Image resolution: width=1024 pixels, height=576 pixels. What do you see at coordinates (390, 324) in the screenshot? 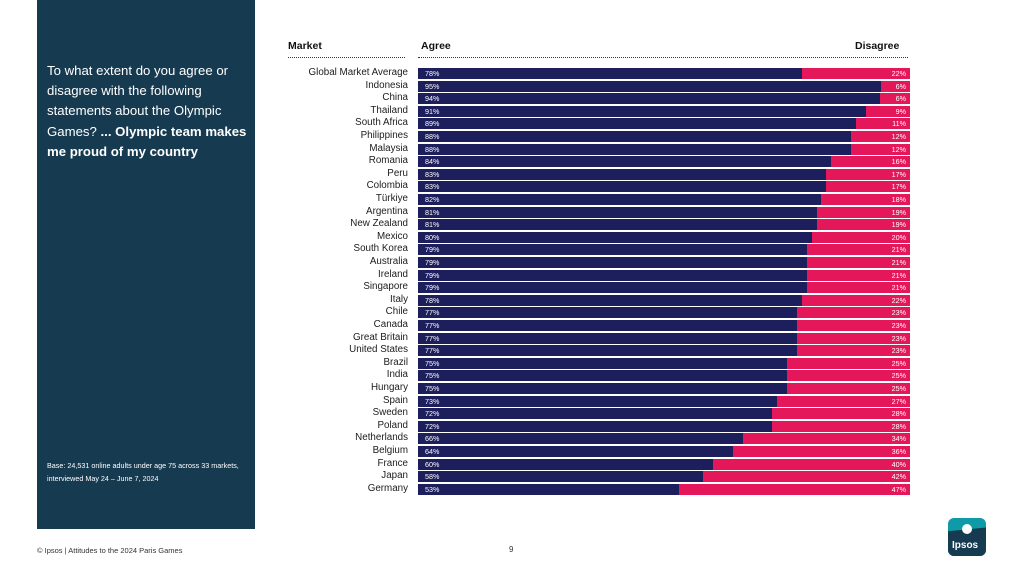
I see `market-label: Canada` at bounding box center [390, 324].